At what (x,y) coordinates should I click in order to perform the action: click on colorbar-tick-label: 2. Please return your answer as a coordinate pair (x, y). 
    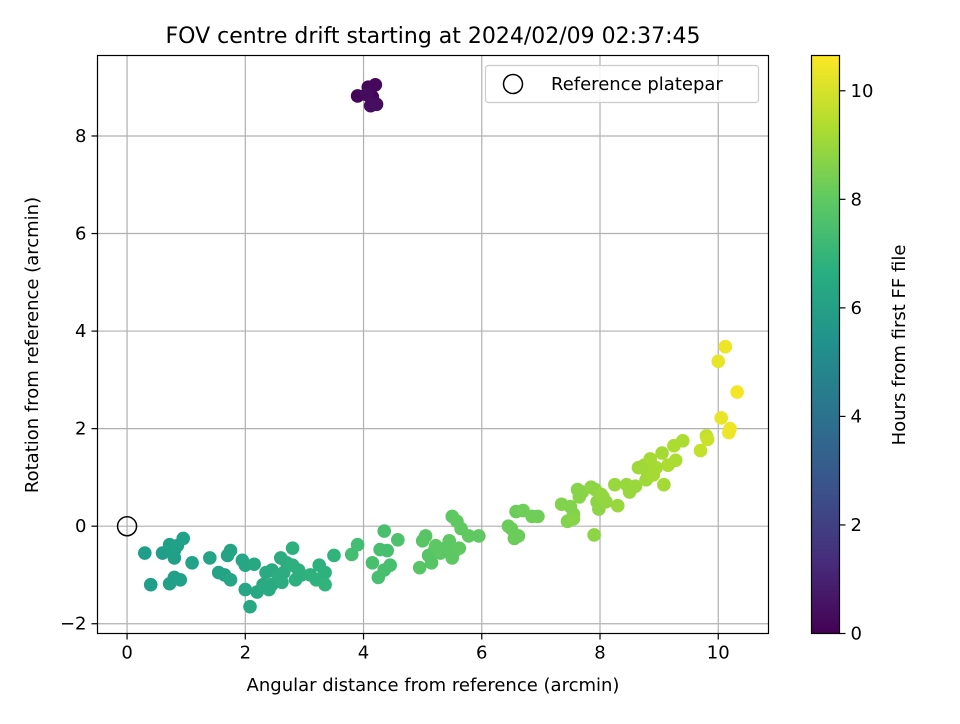
    Looking at the image, I should click on (856, 525).